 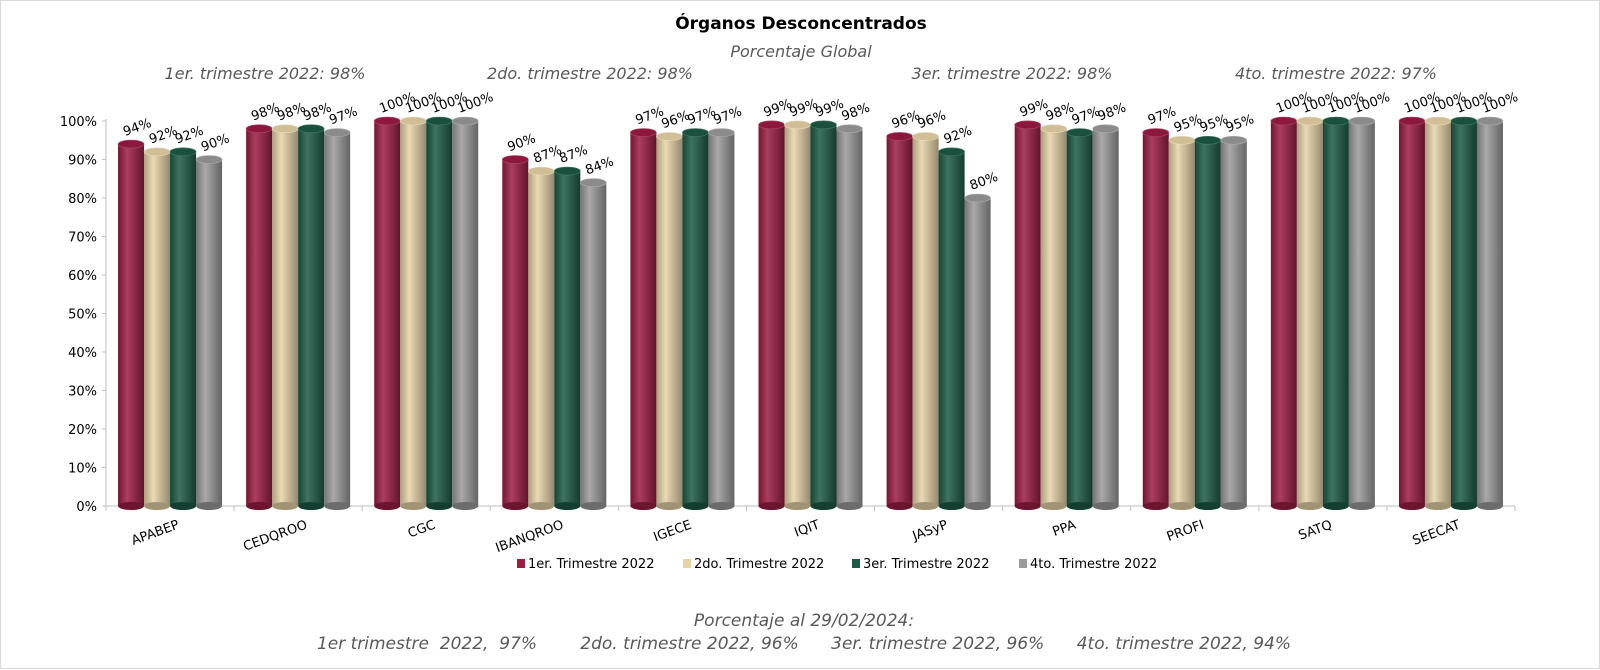 I want to click on x-tick-label: SEECAT, so click(x=1437, y=533).